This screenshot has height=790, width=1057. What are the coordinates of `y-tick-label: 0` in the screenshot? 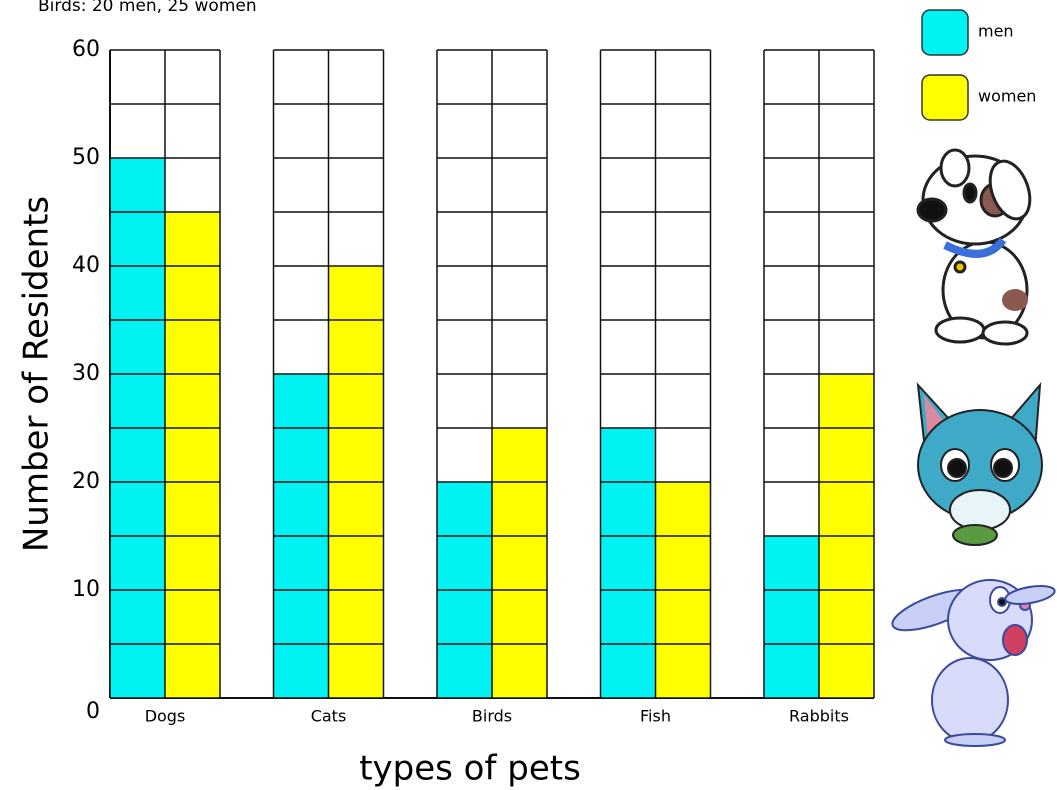 It's located at (93, 711).